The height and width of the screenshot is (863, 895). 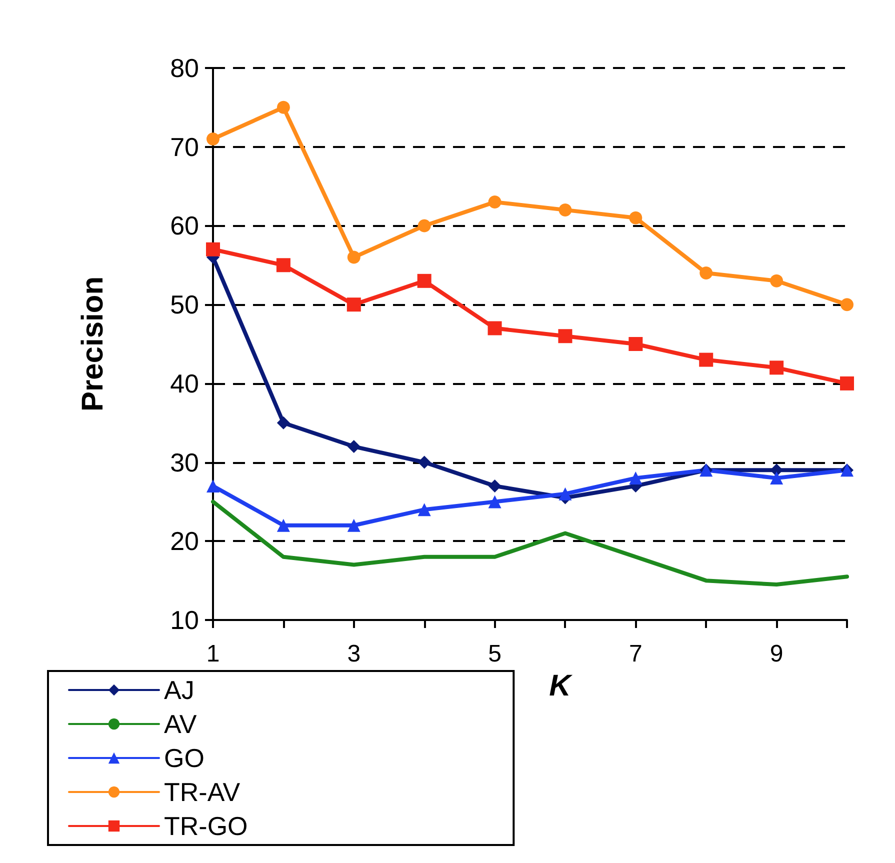 I want to click on y-tick-label: 70, so click(x=184, y=147).